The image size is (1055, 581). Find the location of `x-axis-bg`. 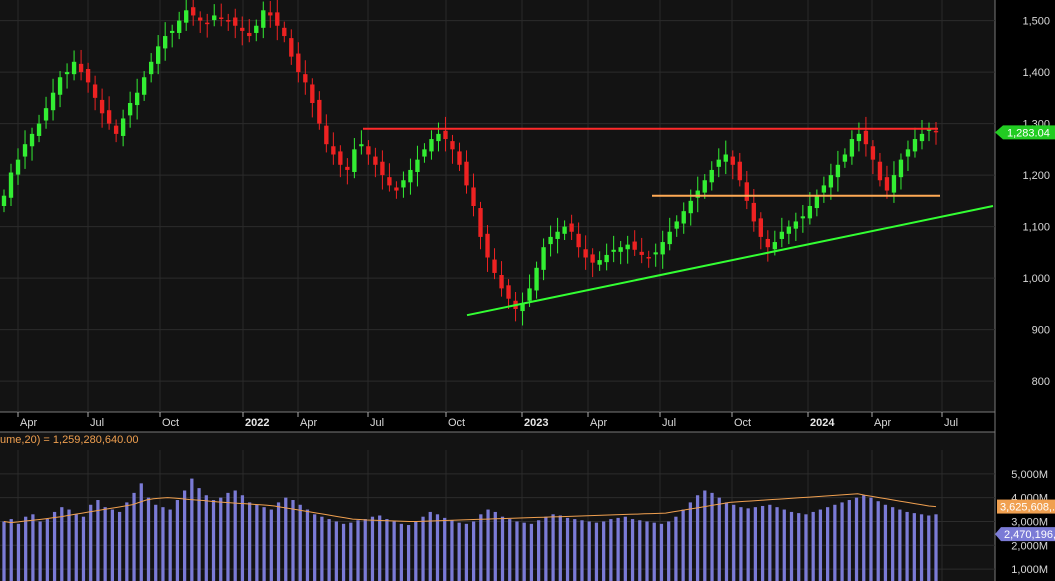

x-axis-bg is located at coordinates (497, 422).